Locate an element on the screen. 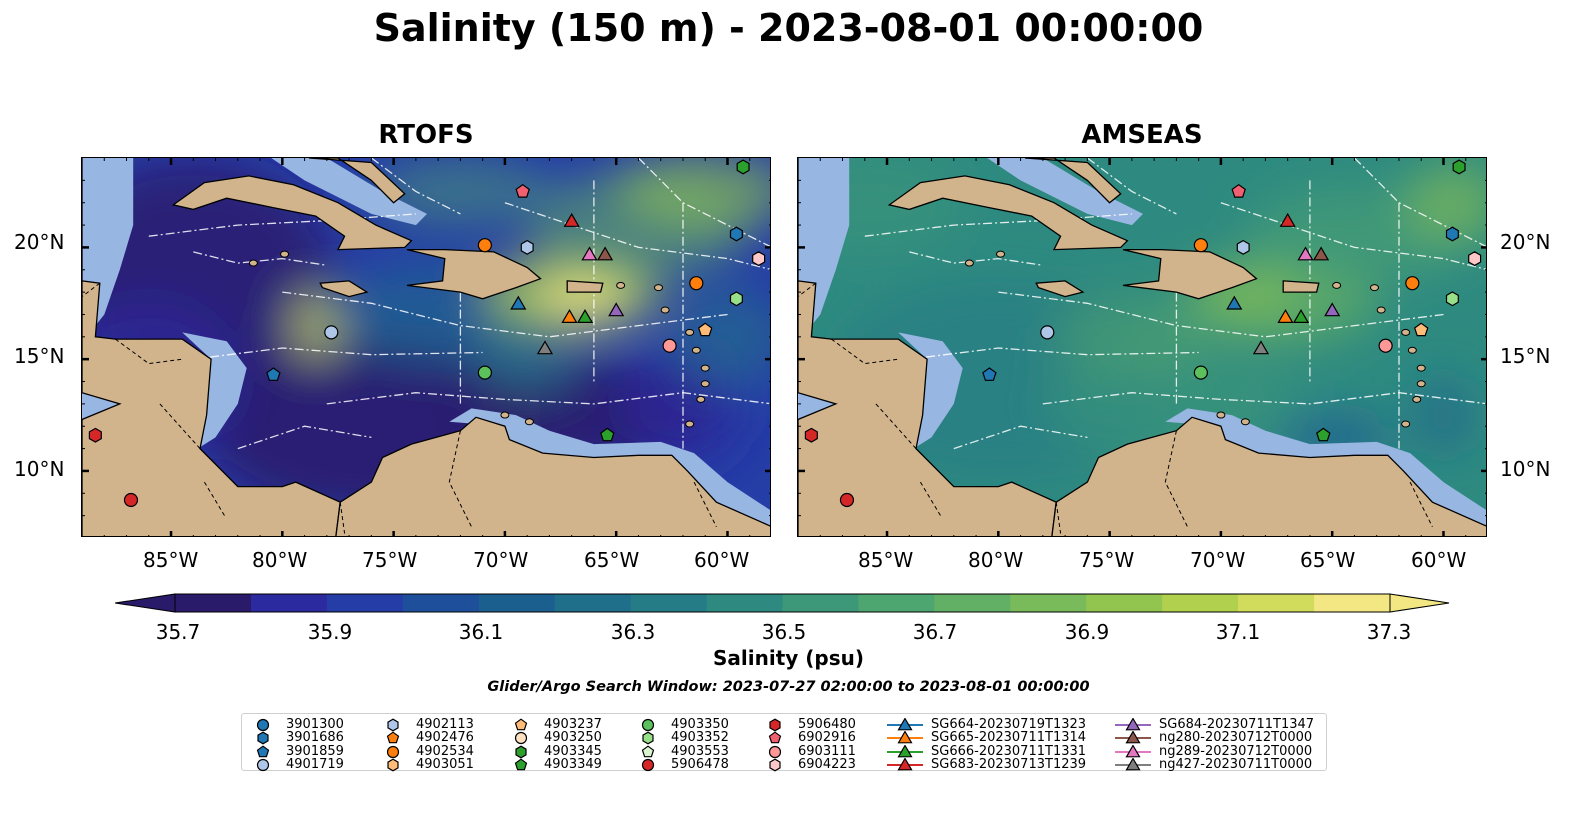 This screenshot has height=827, width=1577. legend-label: 4903352 is located at coordinates (700, 738).